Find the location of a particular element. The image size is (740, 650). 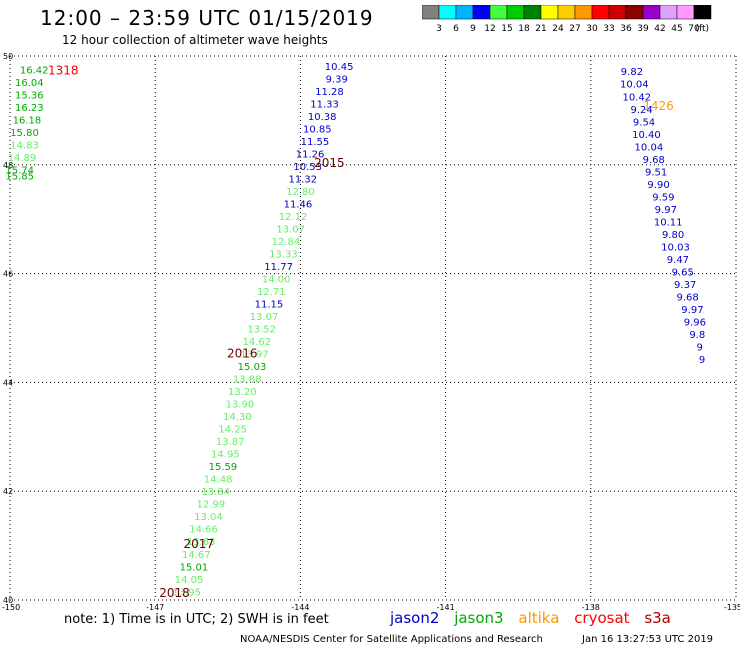

wave-height-point: 13.33 is located at coordinates (283, 254).